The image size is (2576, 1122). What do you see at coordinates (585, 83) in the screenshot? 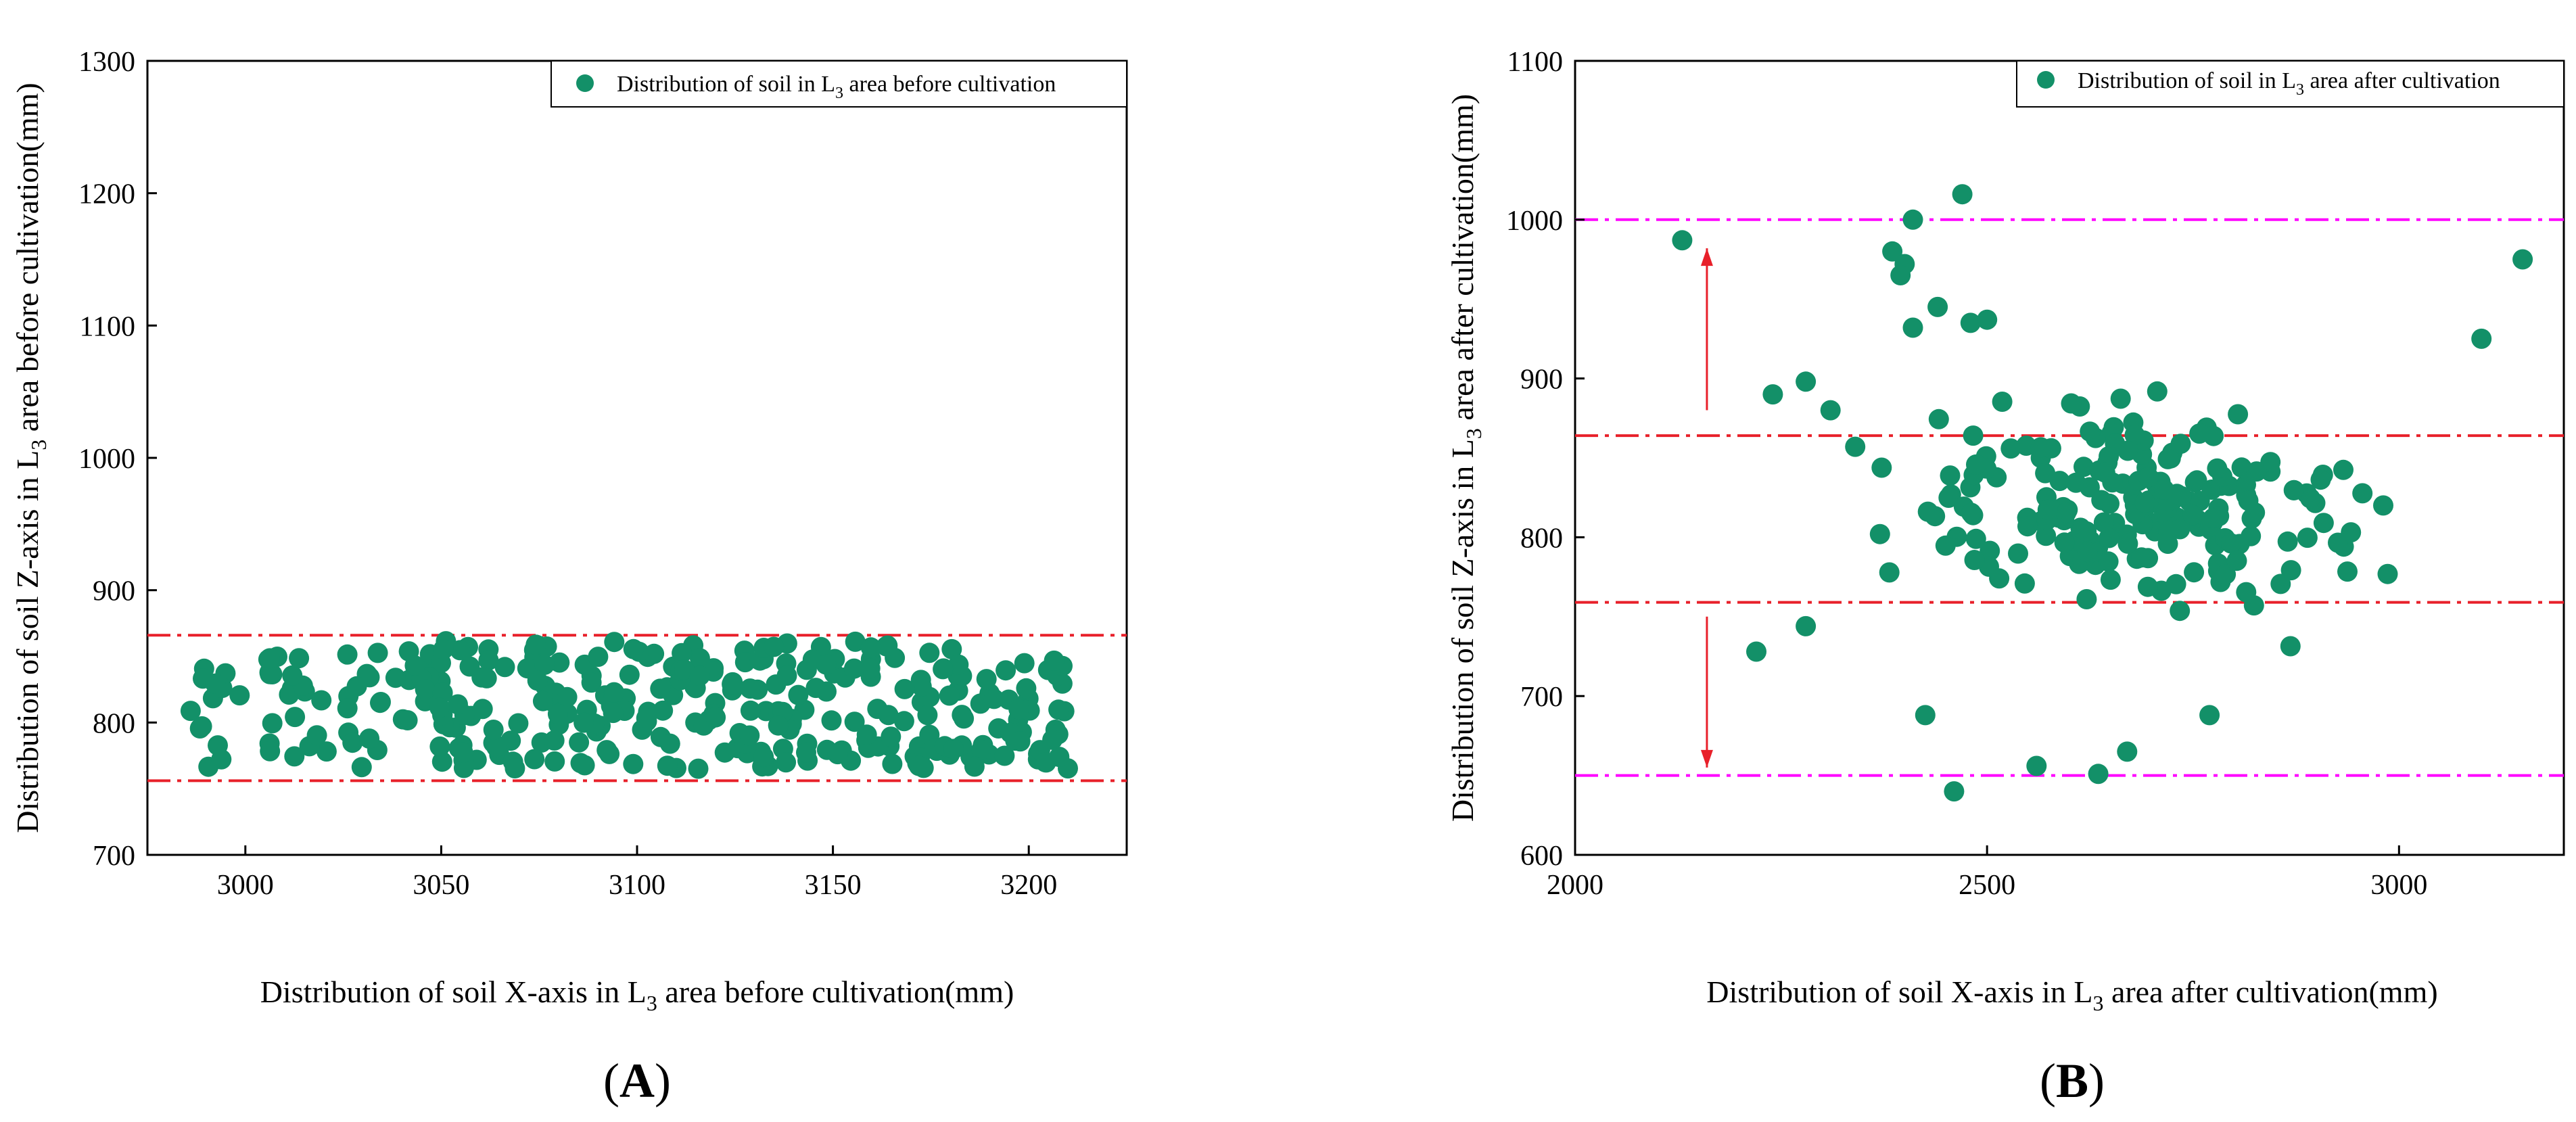
I see `chart-a-legend-marker` at bounding box center [585, 83].